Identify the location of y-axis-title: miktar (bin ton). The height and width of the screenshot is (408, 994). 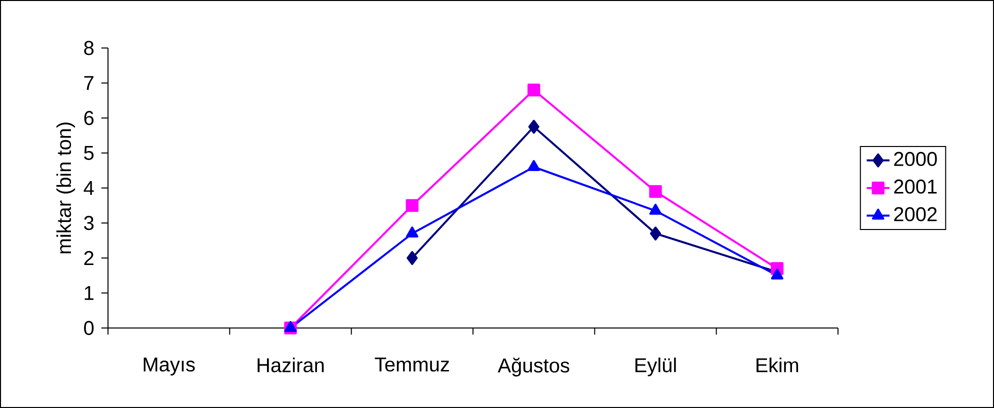
(66, 188).